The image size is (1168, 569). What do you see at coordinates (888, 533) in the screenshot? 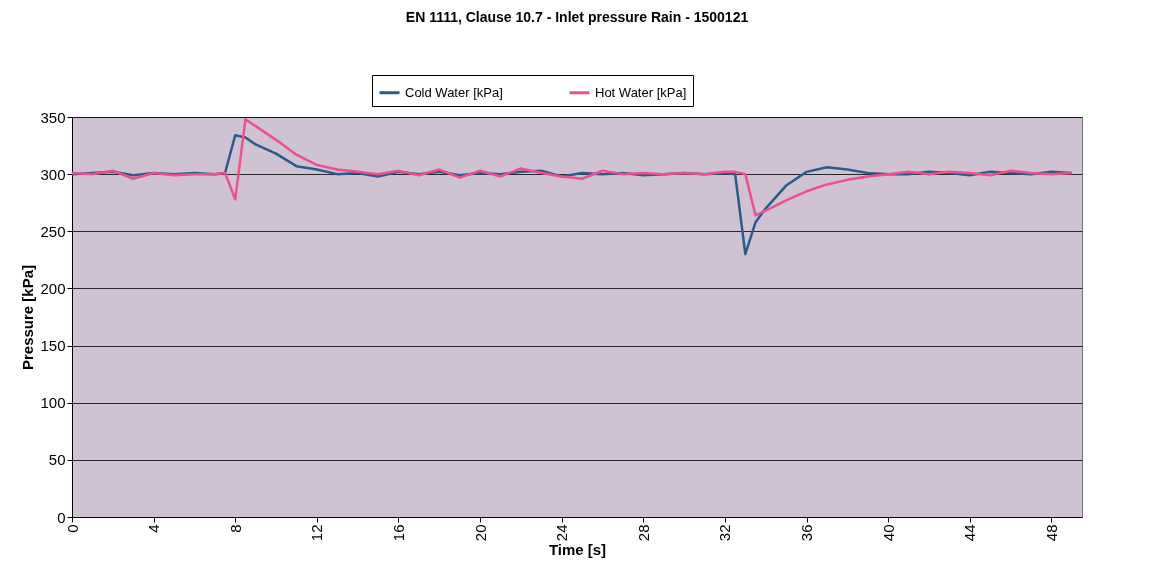
I see `x-tick-label: 40` at bounding box center [888, 533].